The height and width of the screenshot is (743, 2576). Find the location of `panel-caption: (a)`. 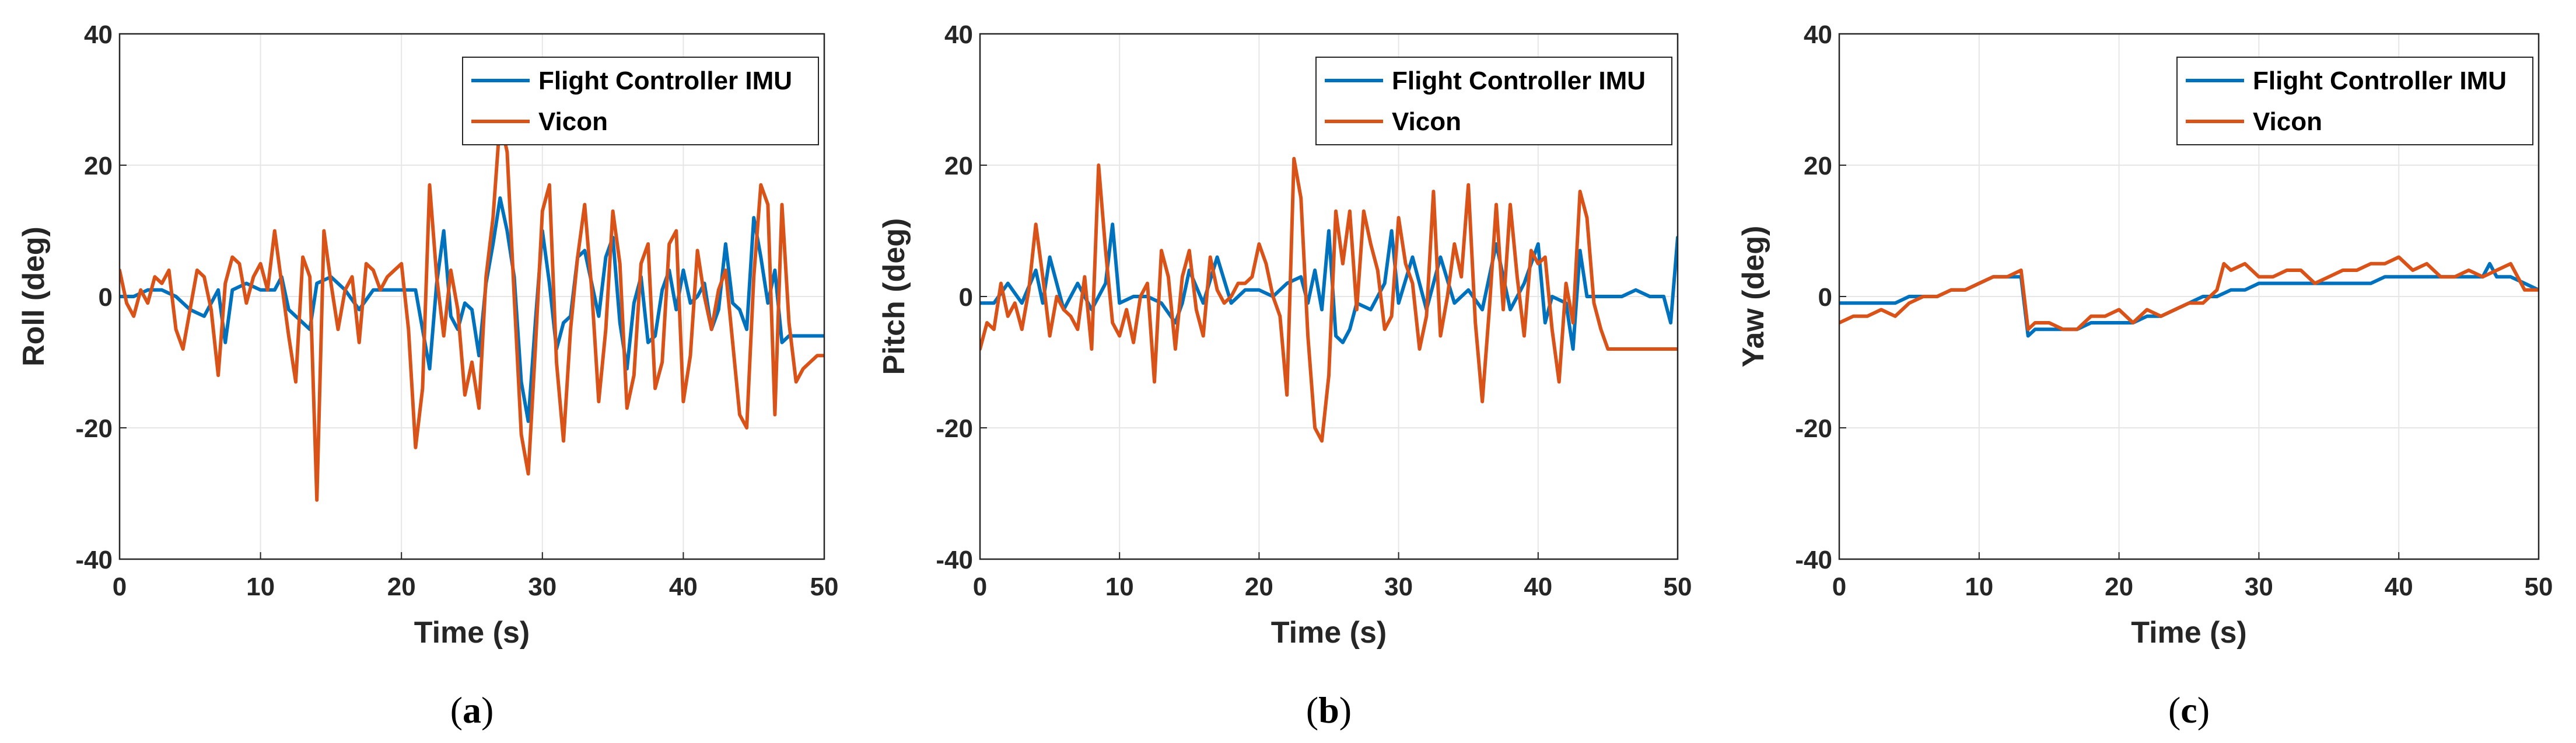

panel-caption: (a) is located at coordinates (472, 710).